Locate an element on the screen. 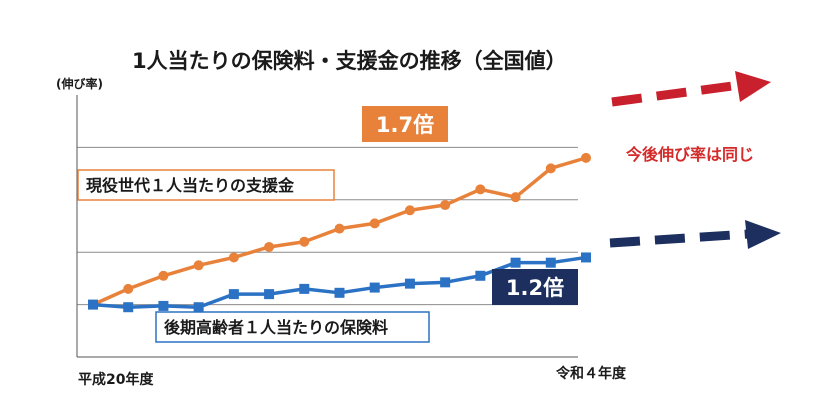 Image resolution: width=839 pixels, height=417 pixels. callout-1: 1.7倍 is located at coordinates (405, 124).